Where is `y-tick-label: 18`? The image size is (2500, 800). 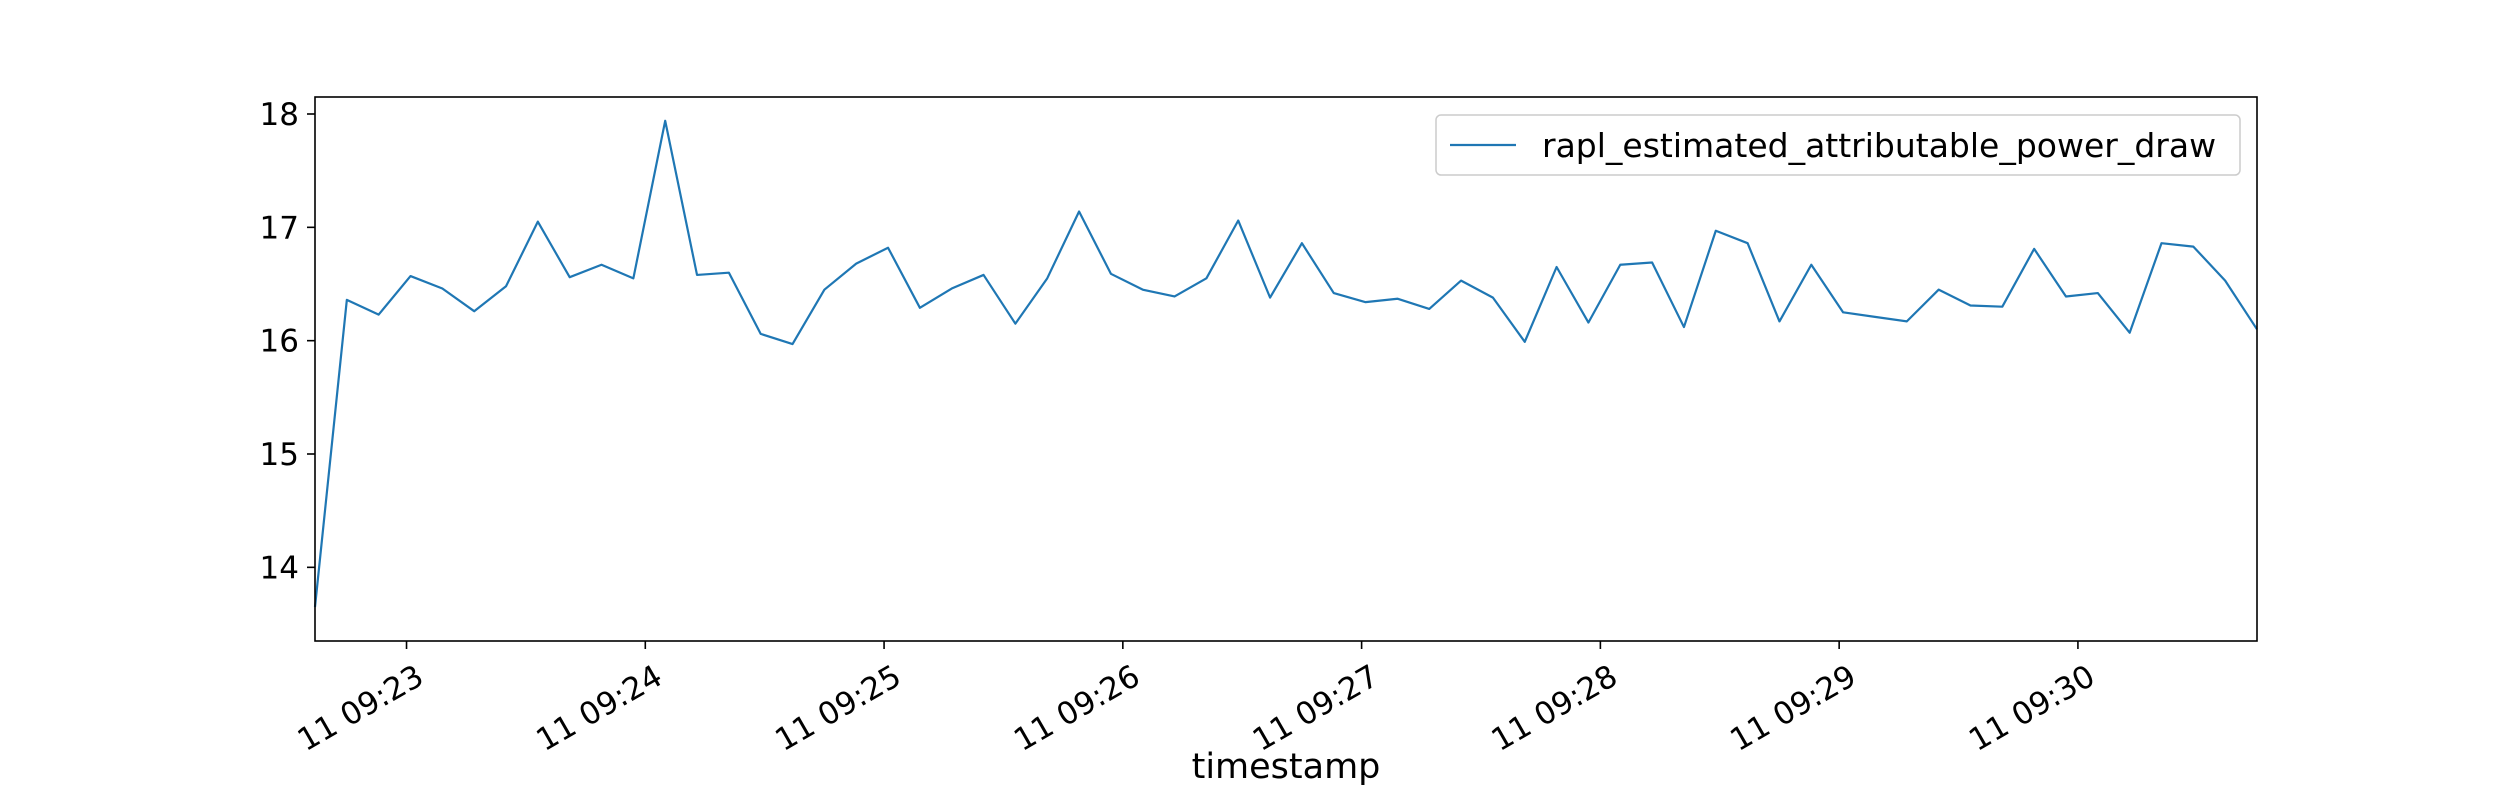 y-tick-label: 18 is located at coordinates (279, 115).